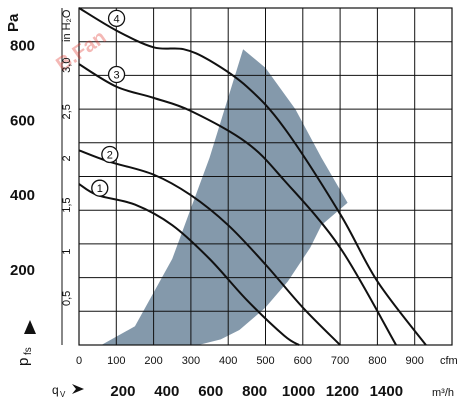  What do you see at coordinates (67, 158) in the screenshot?
I see `y-tick-inh2o: 2` at bounding box center [67, 158].